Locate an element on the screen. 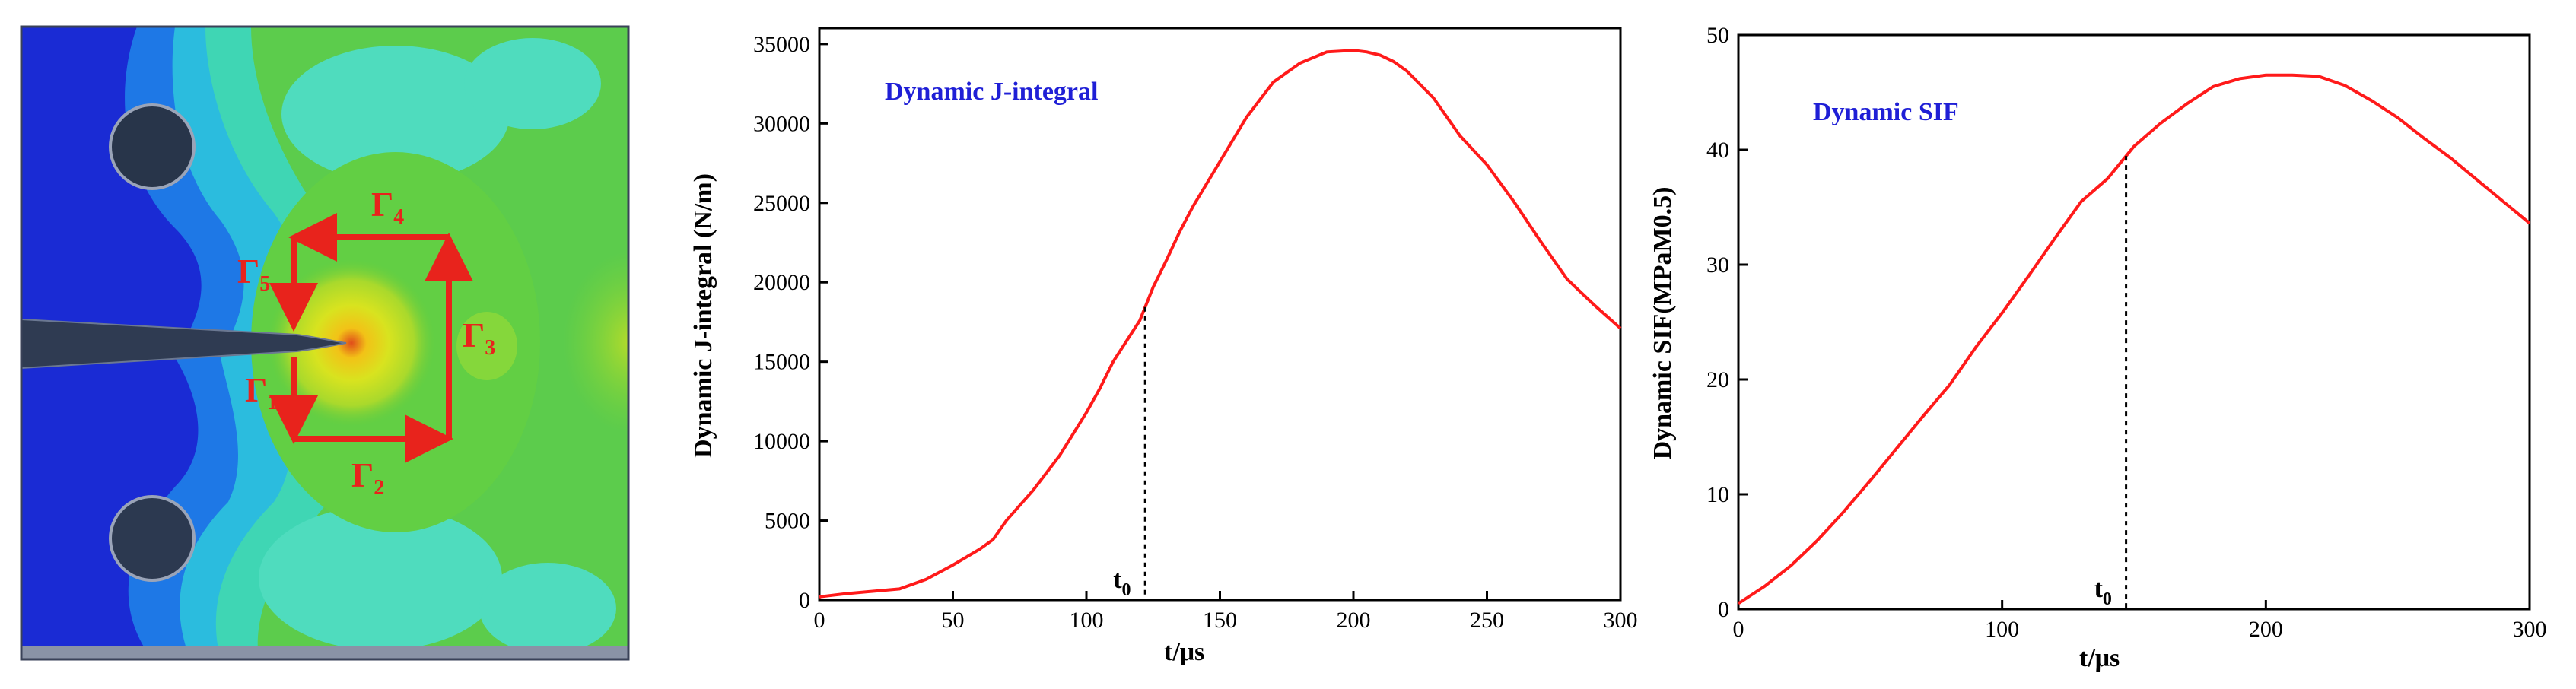 This screenshot has width=2576, height=689. y-tick-label: 20000 is located at coordinates (782, 283).